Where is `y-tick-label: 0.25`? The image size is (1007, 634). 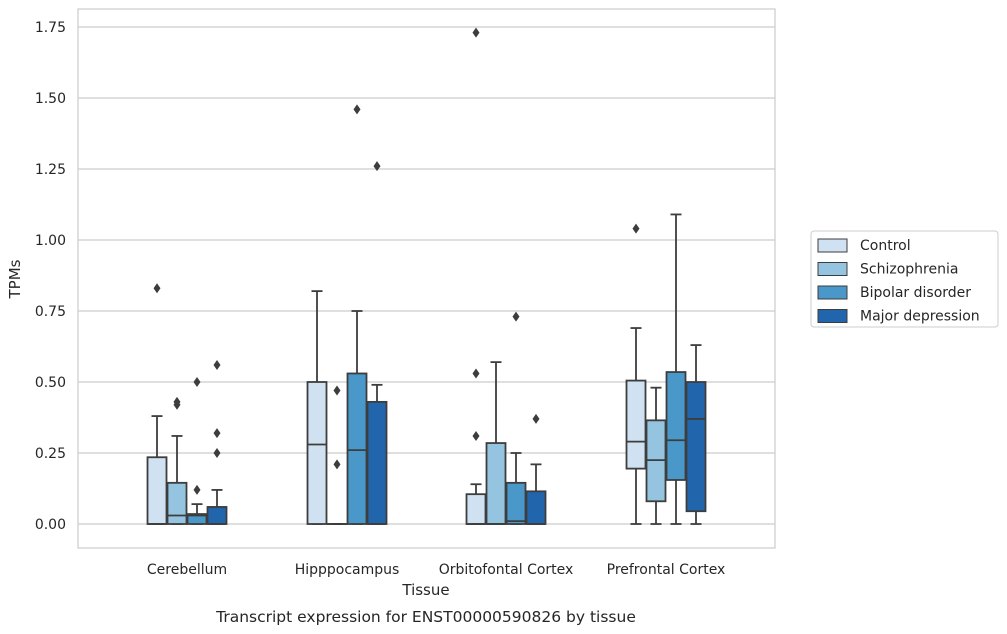 y-tick-label: 0.25 is located at coordinates (50, 454).